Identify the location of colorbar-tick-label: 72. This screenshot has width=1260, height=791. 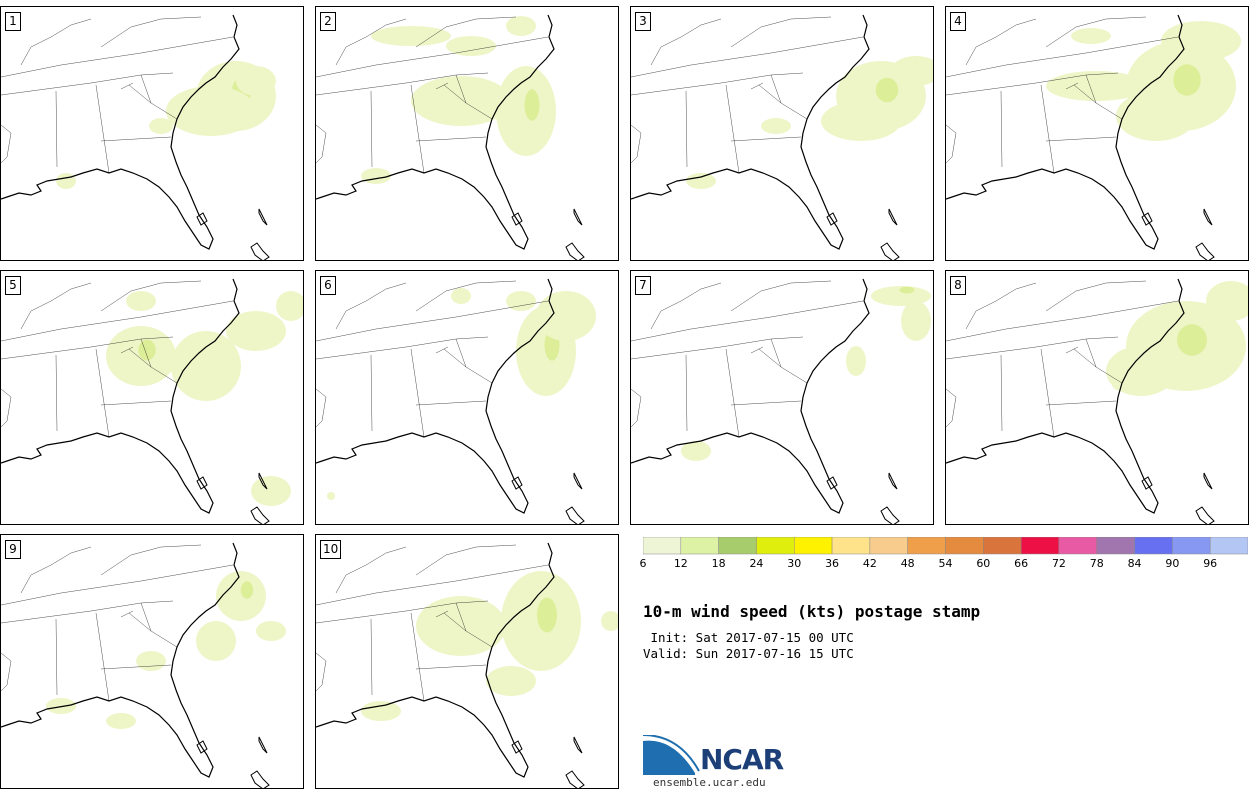
(1058, 563).